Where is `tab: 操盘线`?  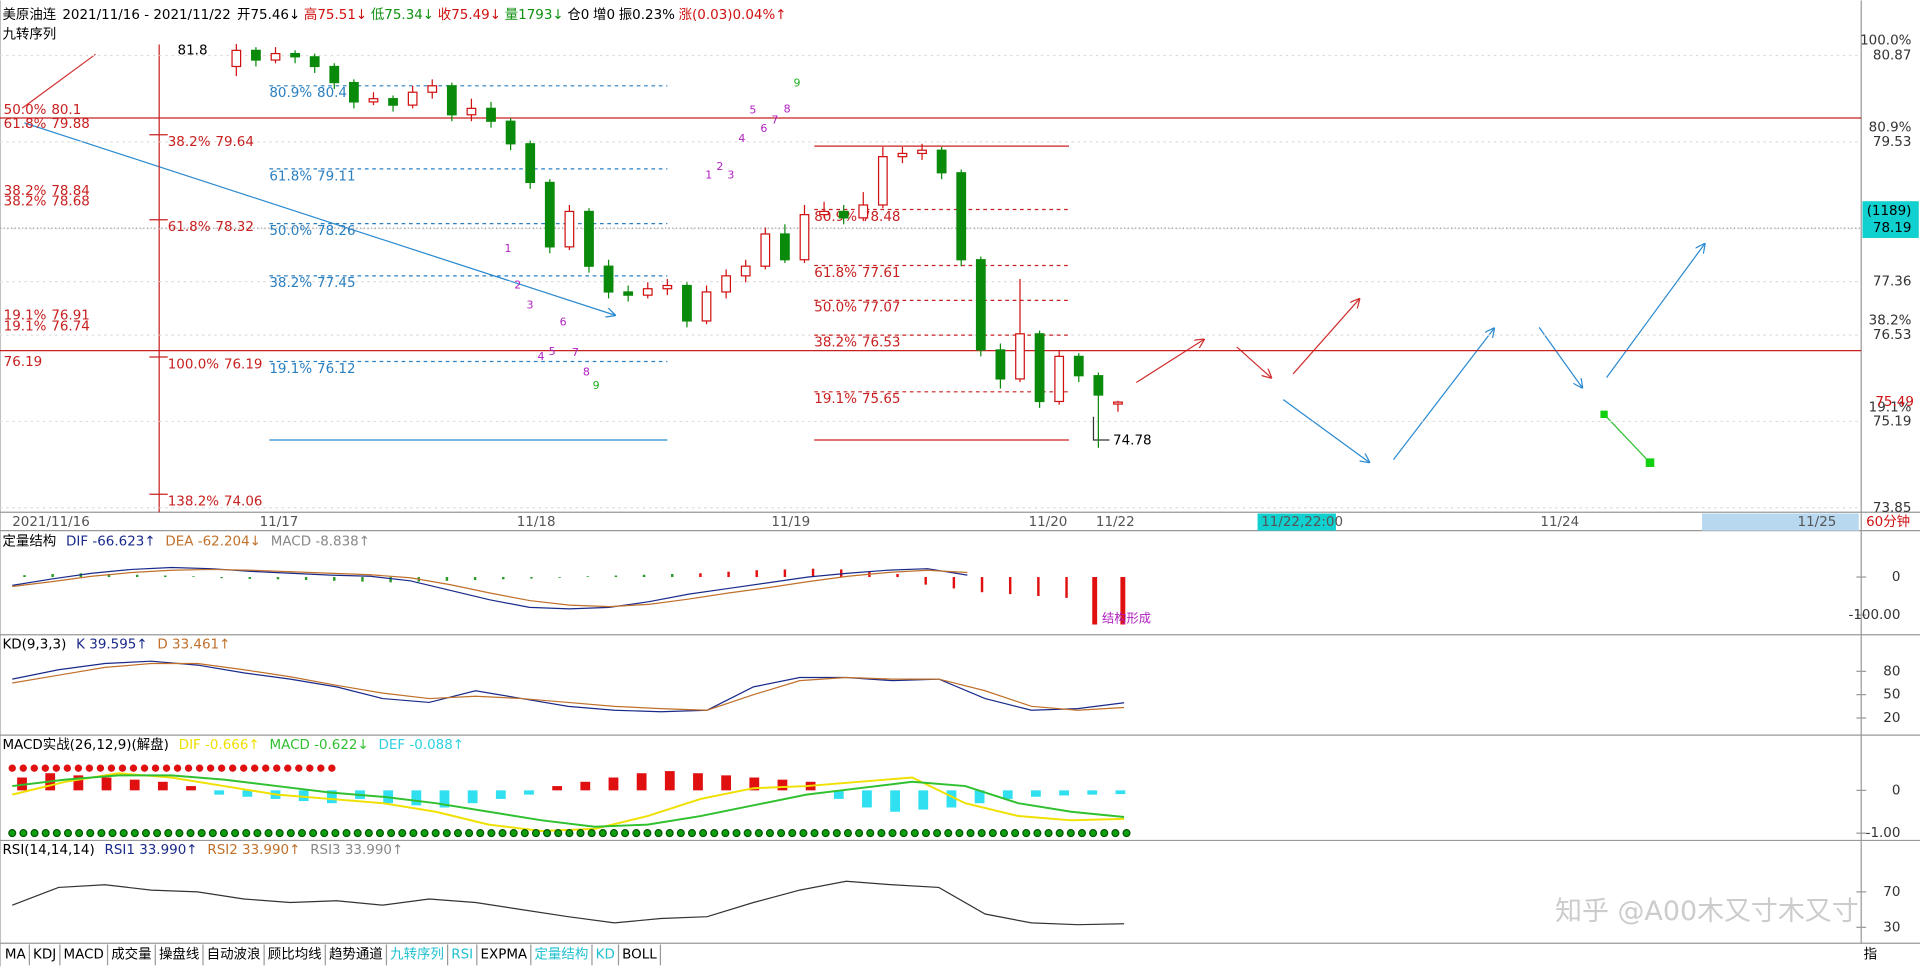 tab: 操盘线 is located at coordinates (179, 953).